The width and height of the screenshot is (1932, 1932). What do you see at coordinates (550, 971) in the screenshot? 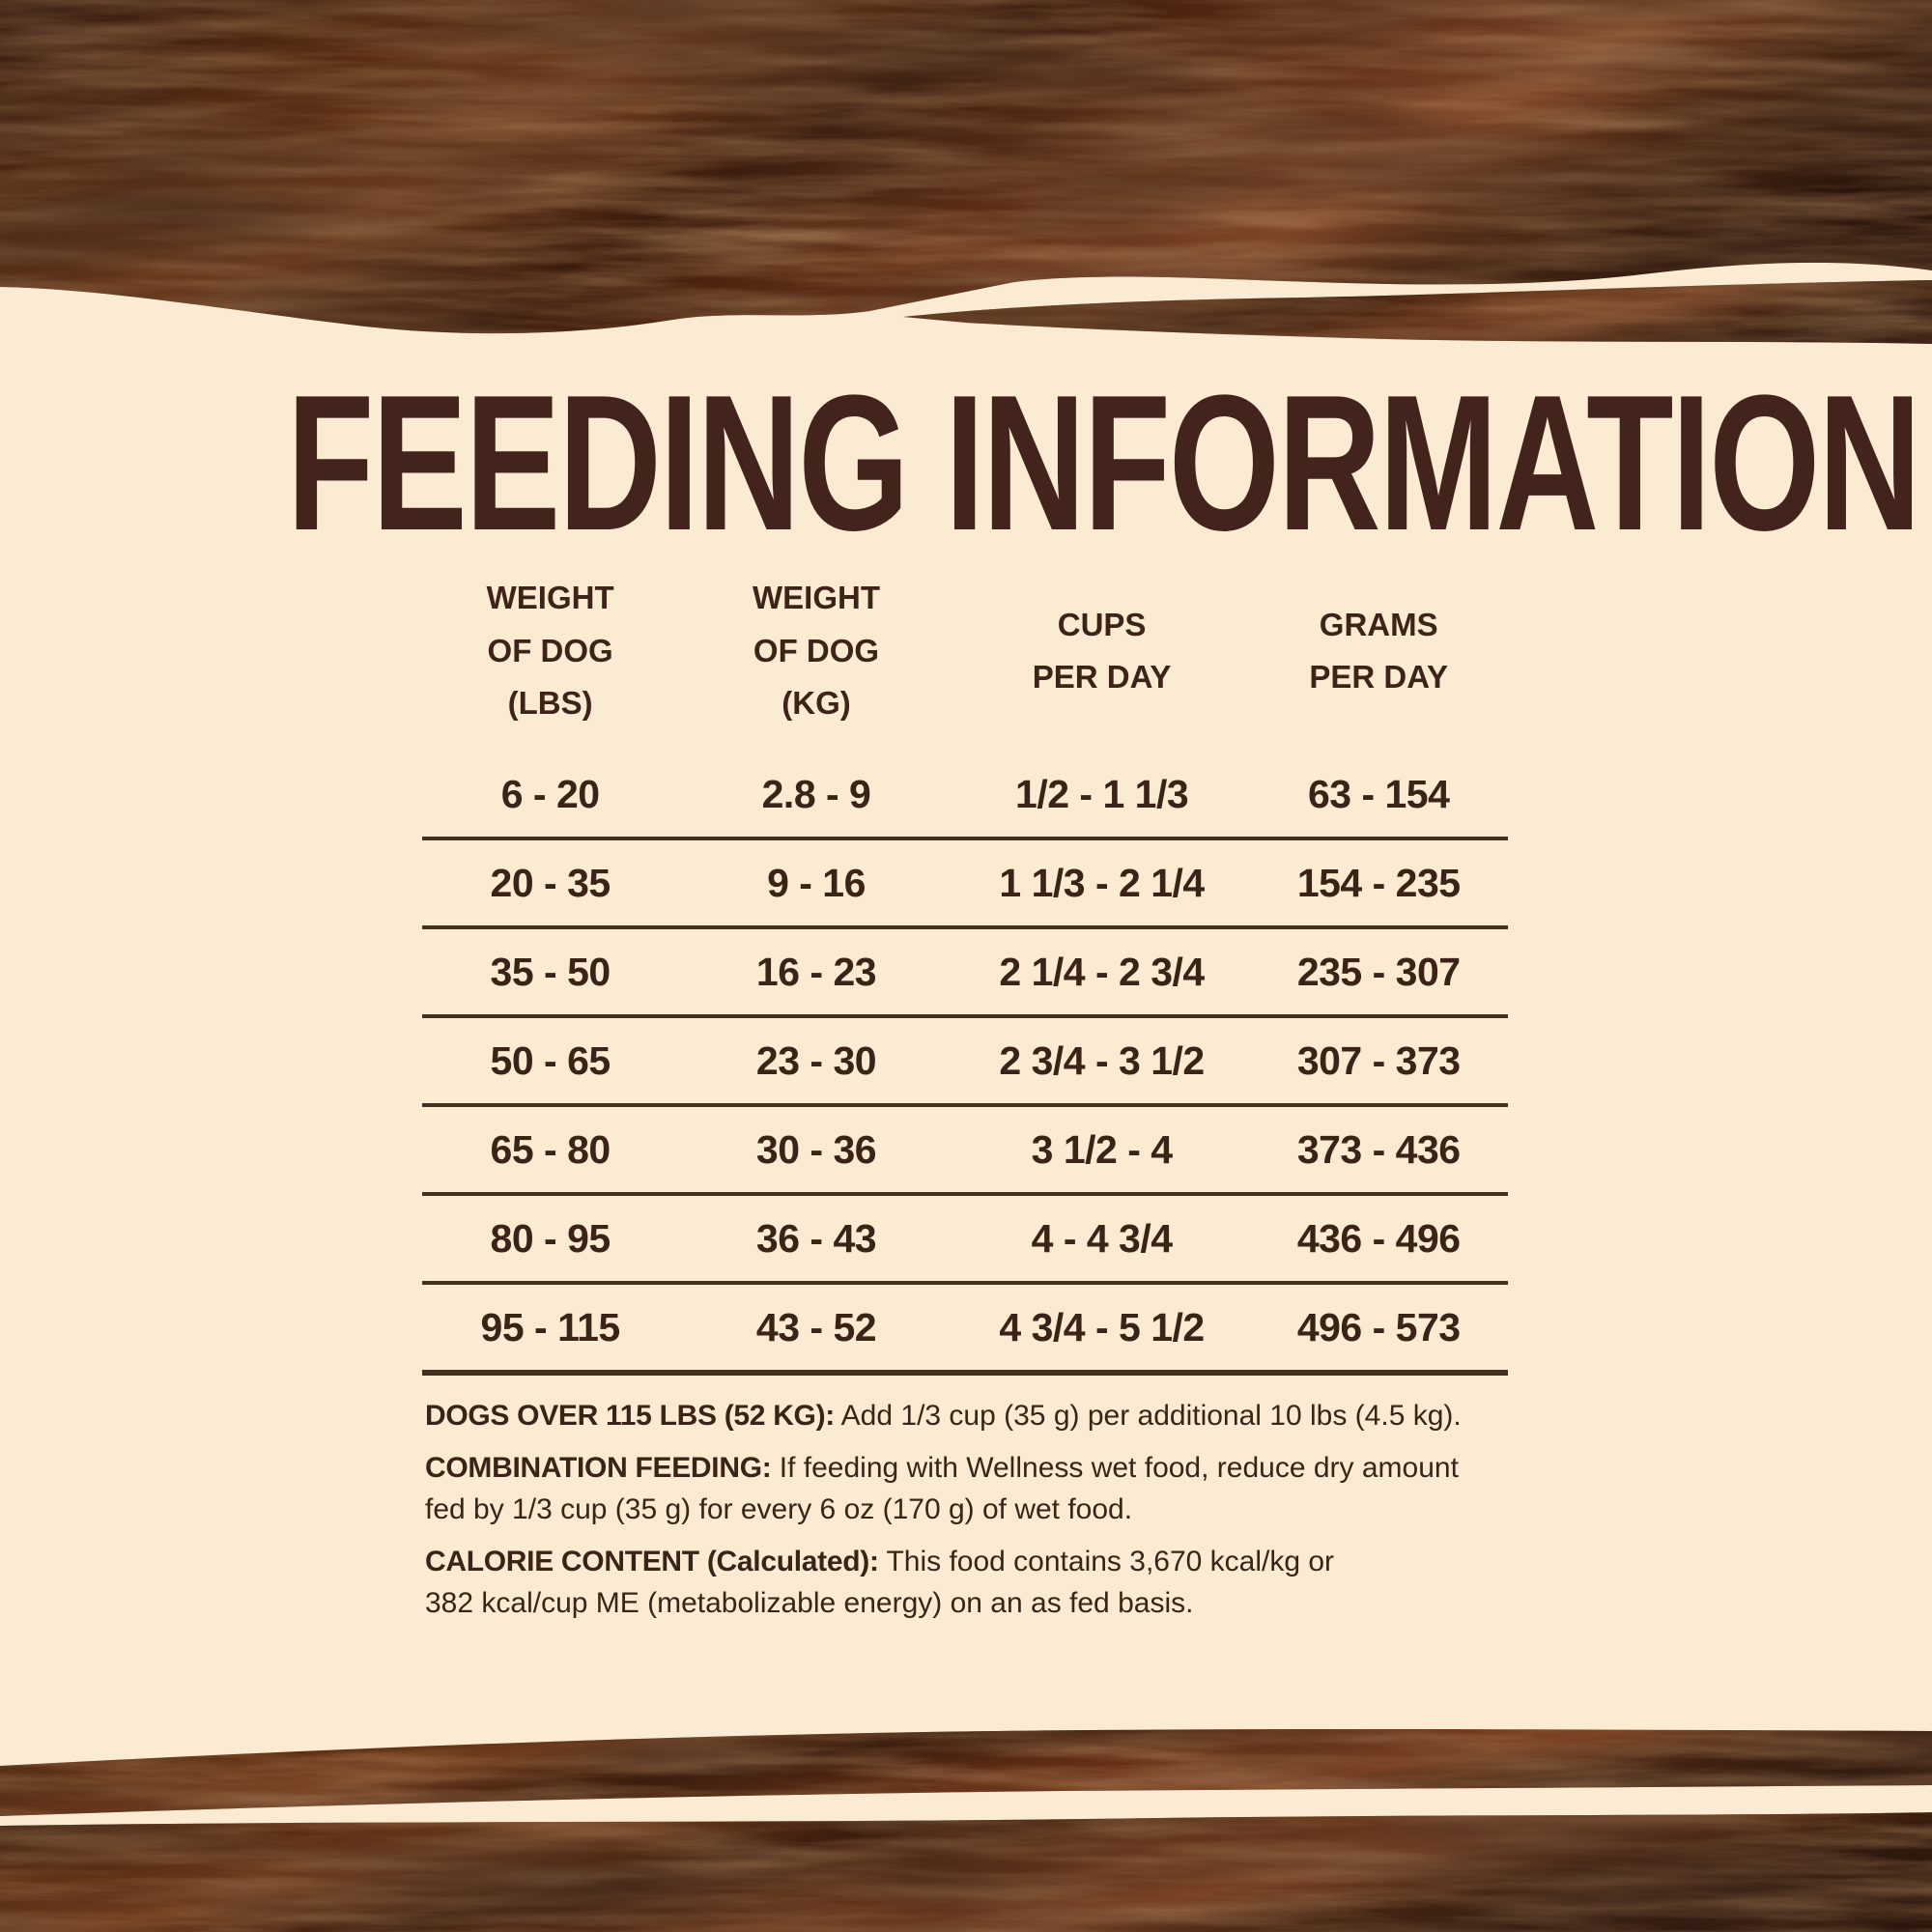
I see `cell-weight-lbs: 35 - 50` at bounding box center [550, 971].